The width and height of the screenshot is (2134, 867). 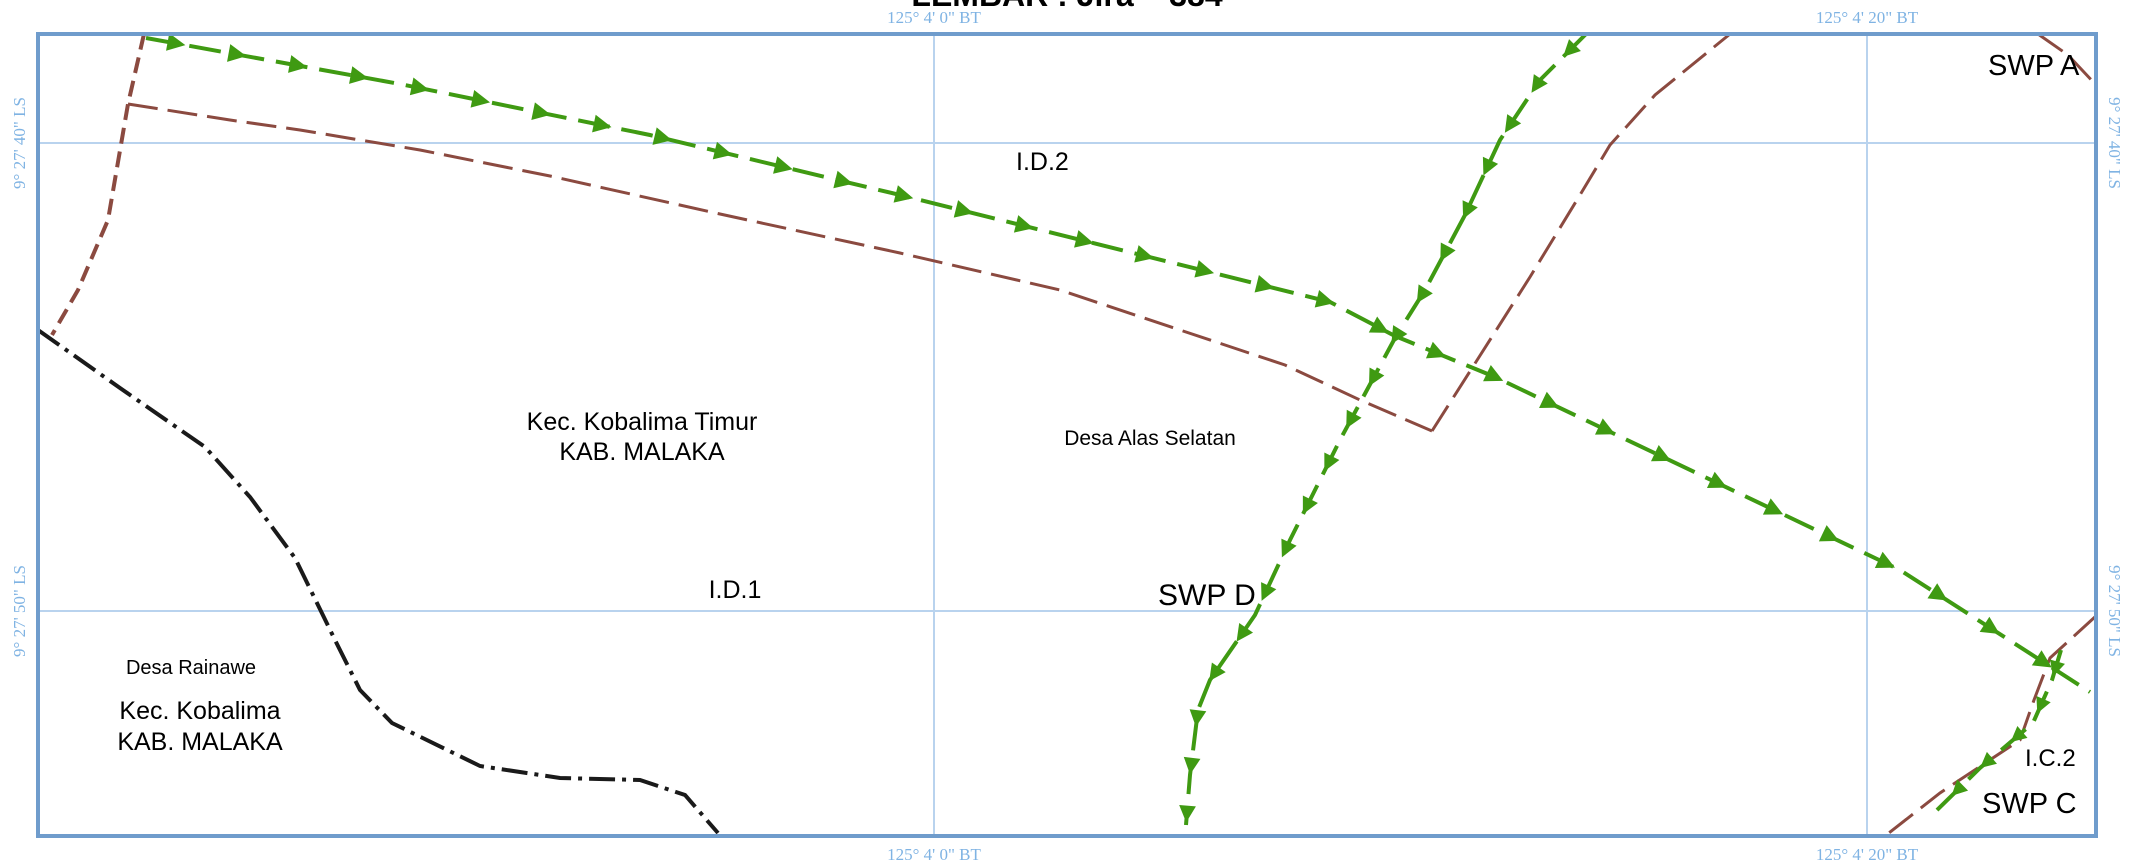 I want to click on label-id1: I.D.1, so click(x=735, y=590).